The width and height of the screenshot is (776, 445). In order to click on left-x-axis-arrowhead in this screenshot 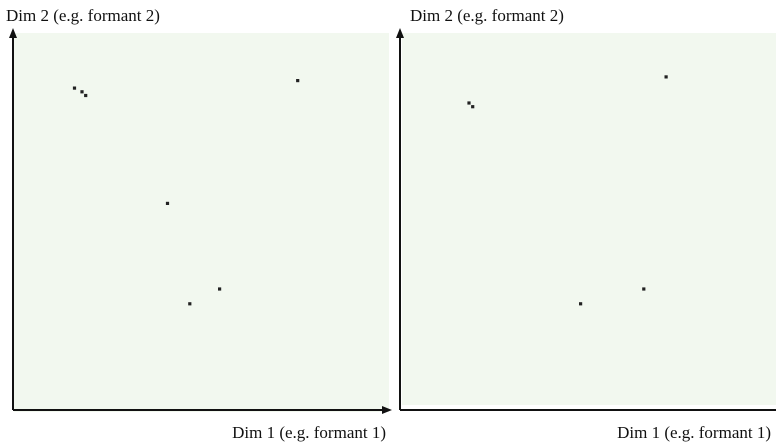, I will do `click(387, 410)`.